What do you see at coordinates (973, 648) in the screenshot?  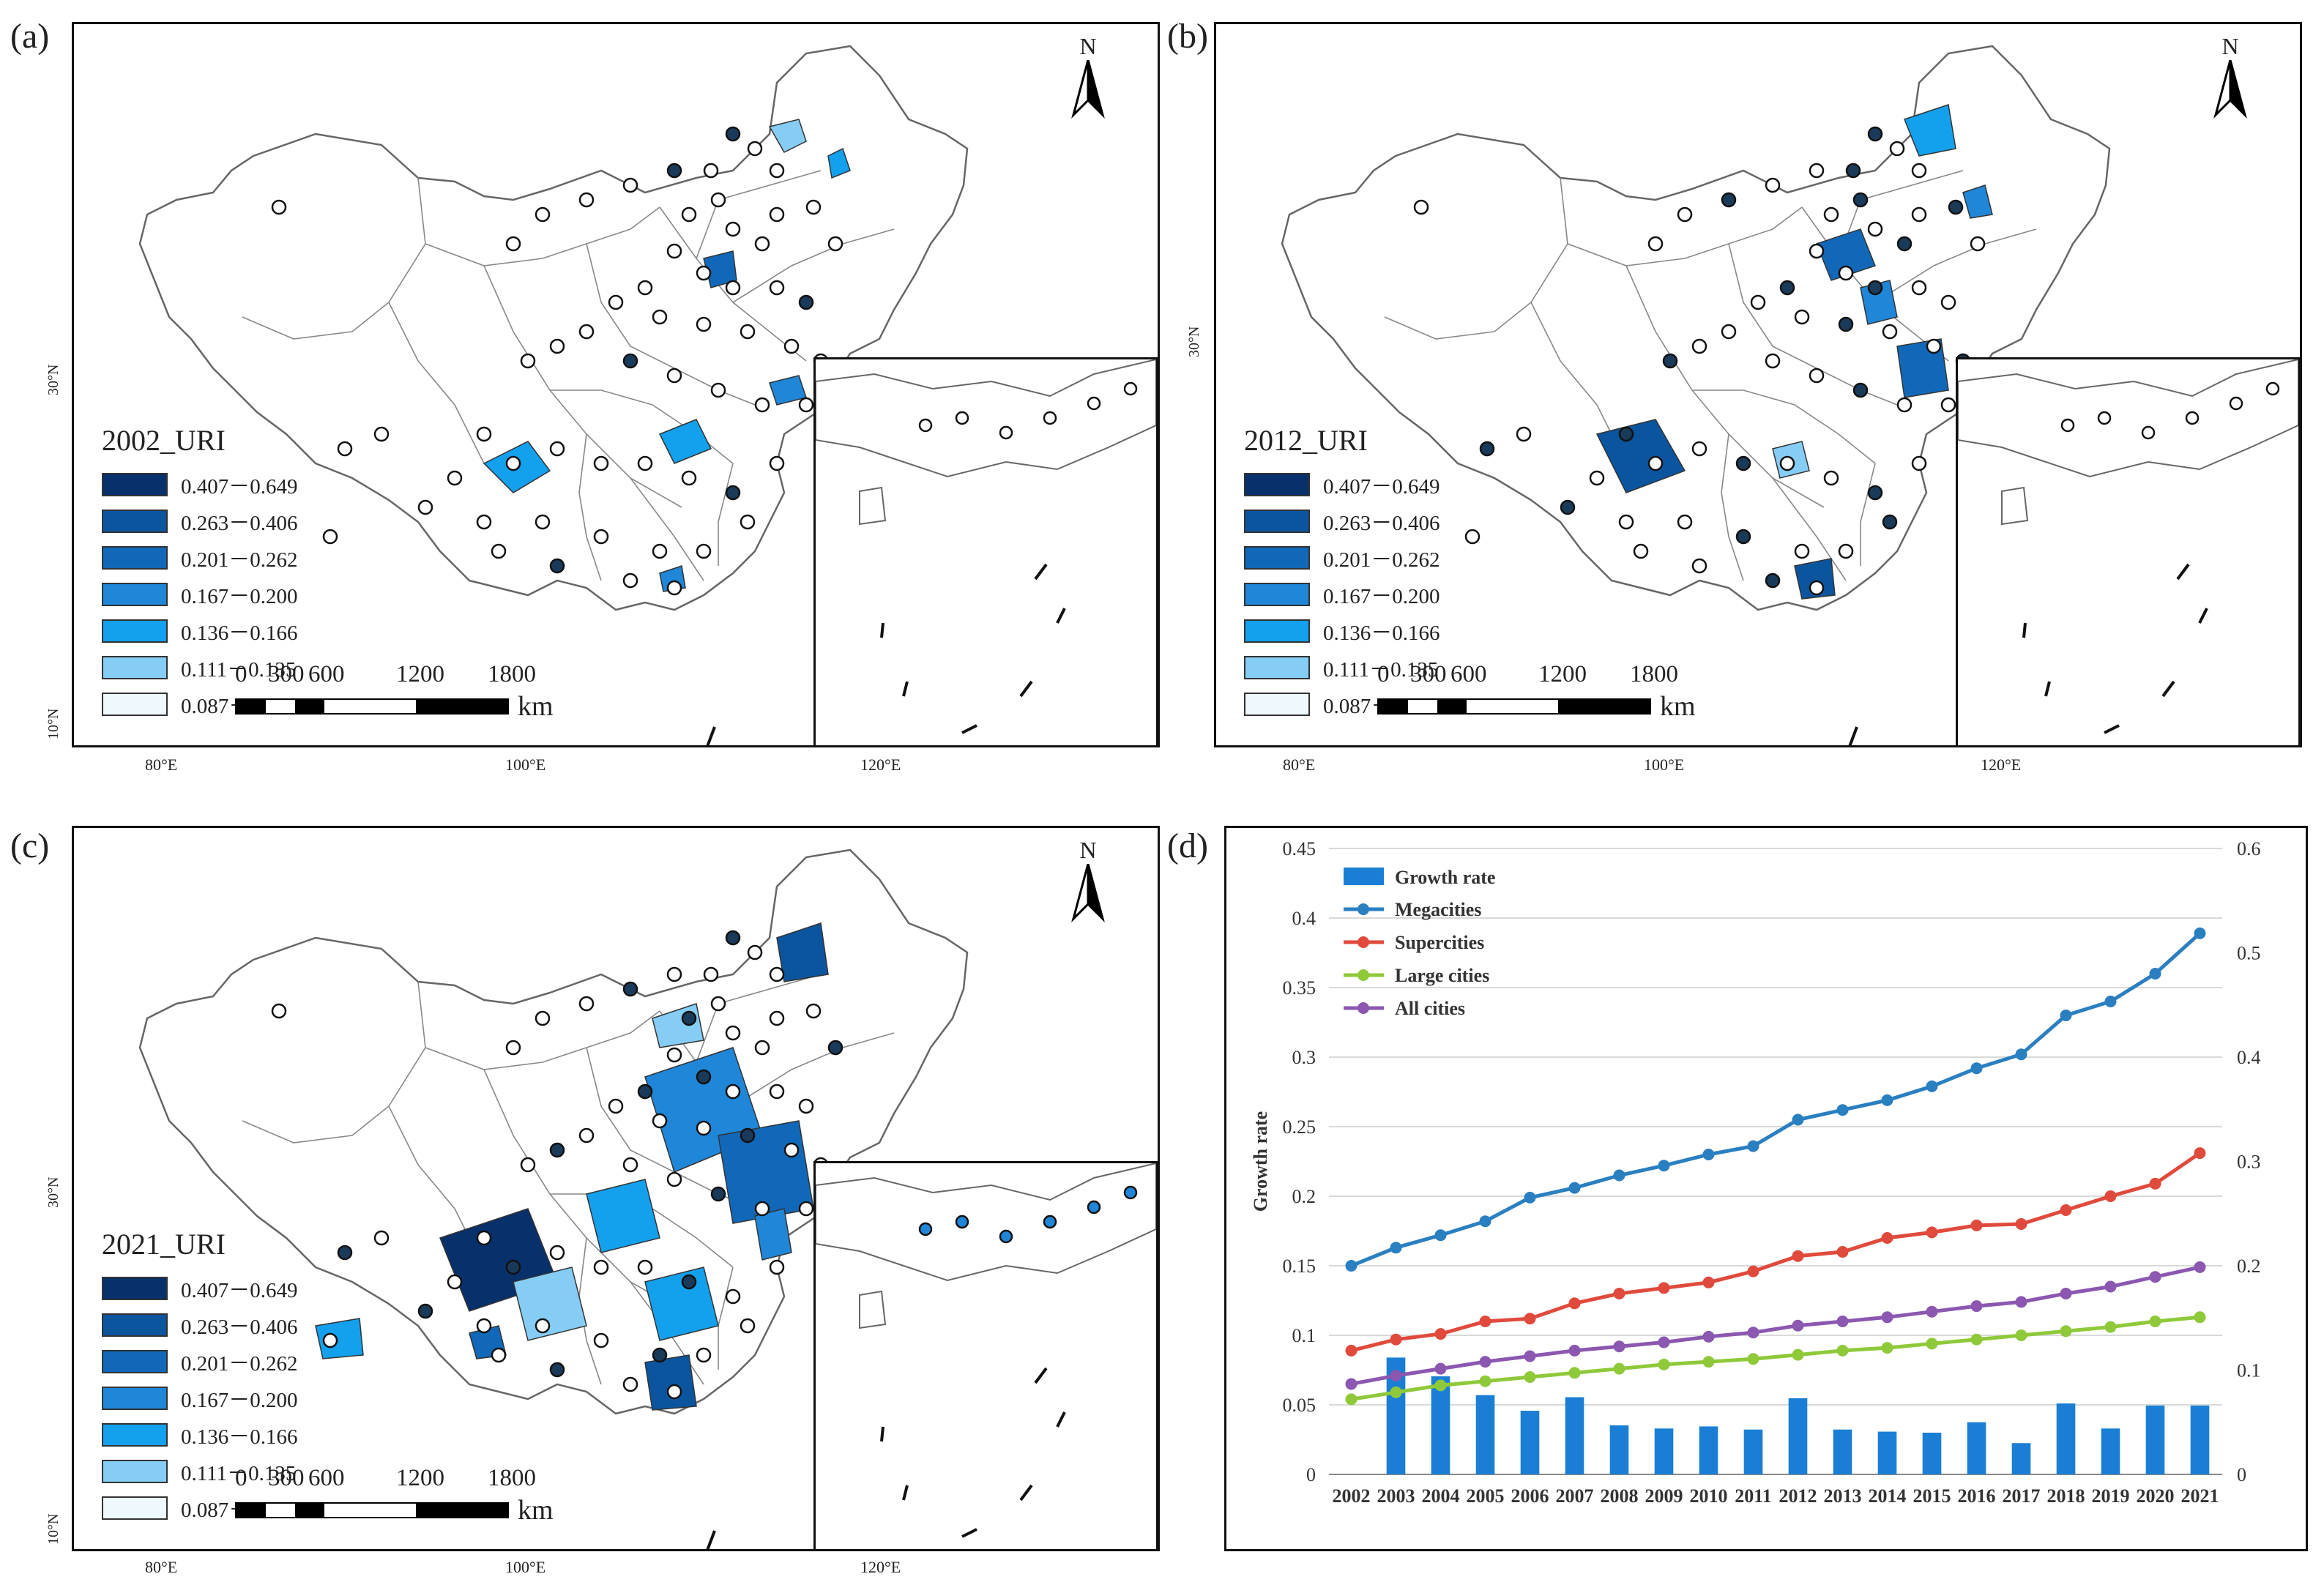 I see `inset-dash-line` at bounding box center [973, 648].